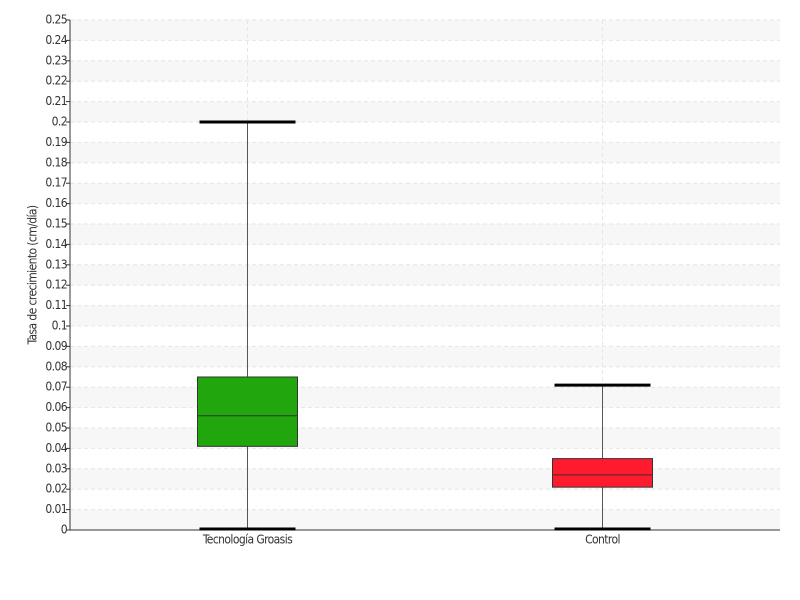 The width and height of the screenshot is (800, 600). I want to click on y-tick-label: 0.21, so click(56, 101).